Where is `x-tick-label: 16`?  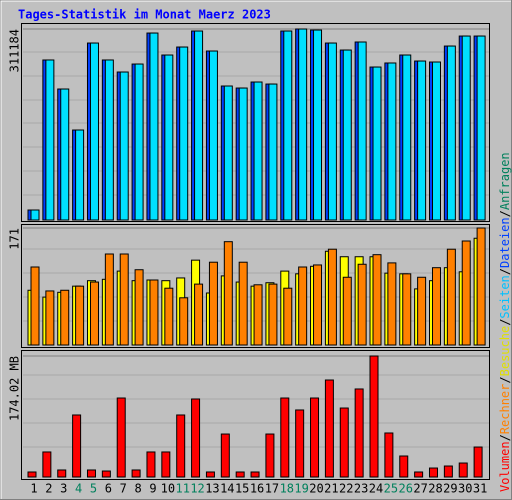 x-tick-label: 16 is located at coordinates (257, 489).